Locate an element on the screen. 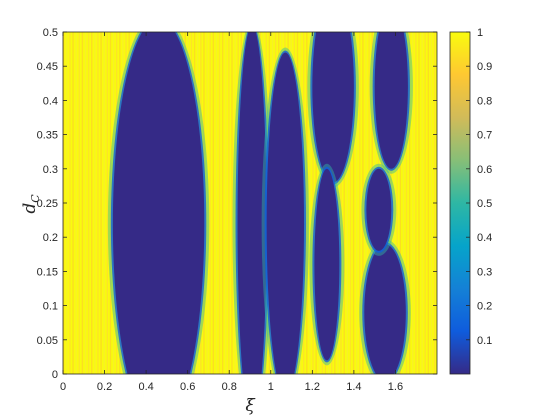 Image resolution: width=560 pixels, height=420 pixels. y-tick-label: 0.4 is located at coordinates (50, 101).